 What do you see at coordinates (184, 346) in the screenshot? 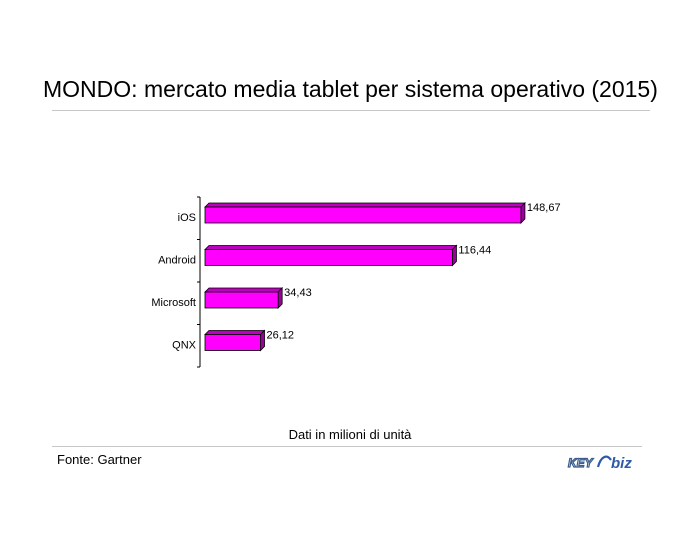
I see `category-label: QNX` at bounding box center [184, 346].